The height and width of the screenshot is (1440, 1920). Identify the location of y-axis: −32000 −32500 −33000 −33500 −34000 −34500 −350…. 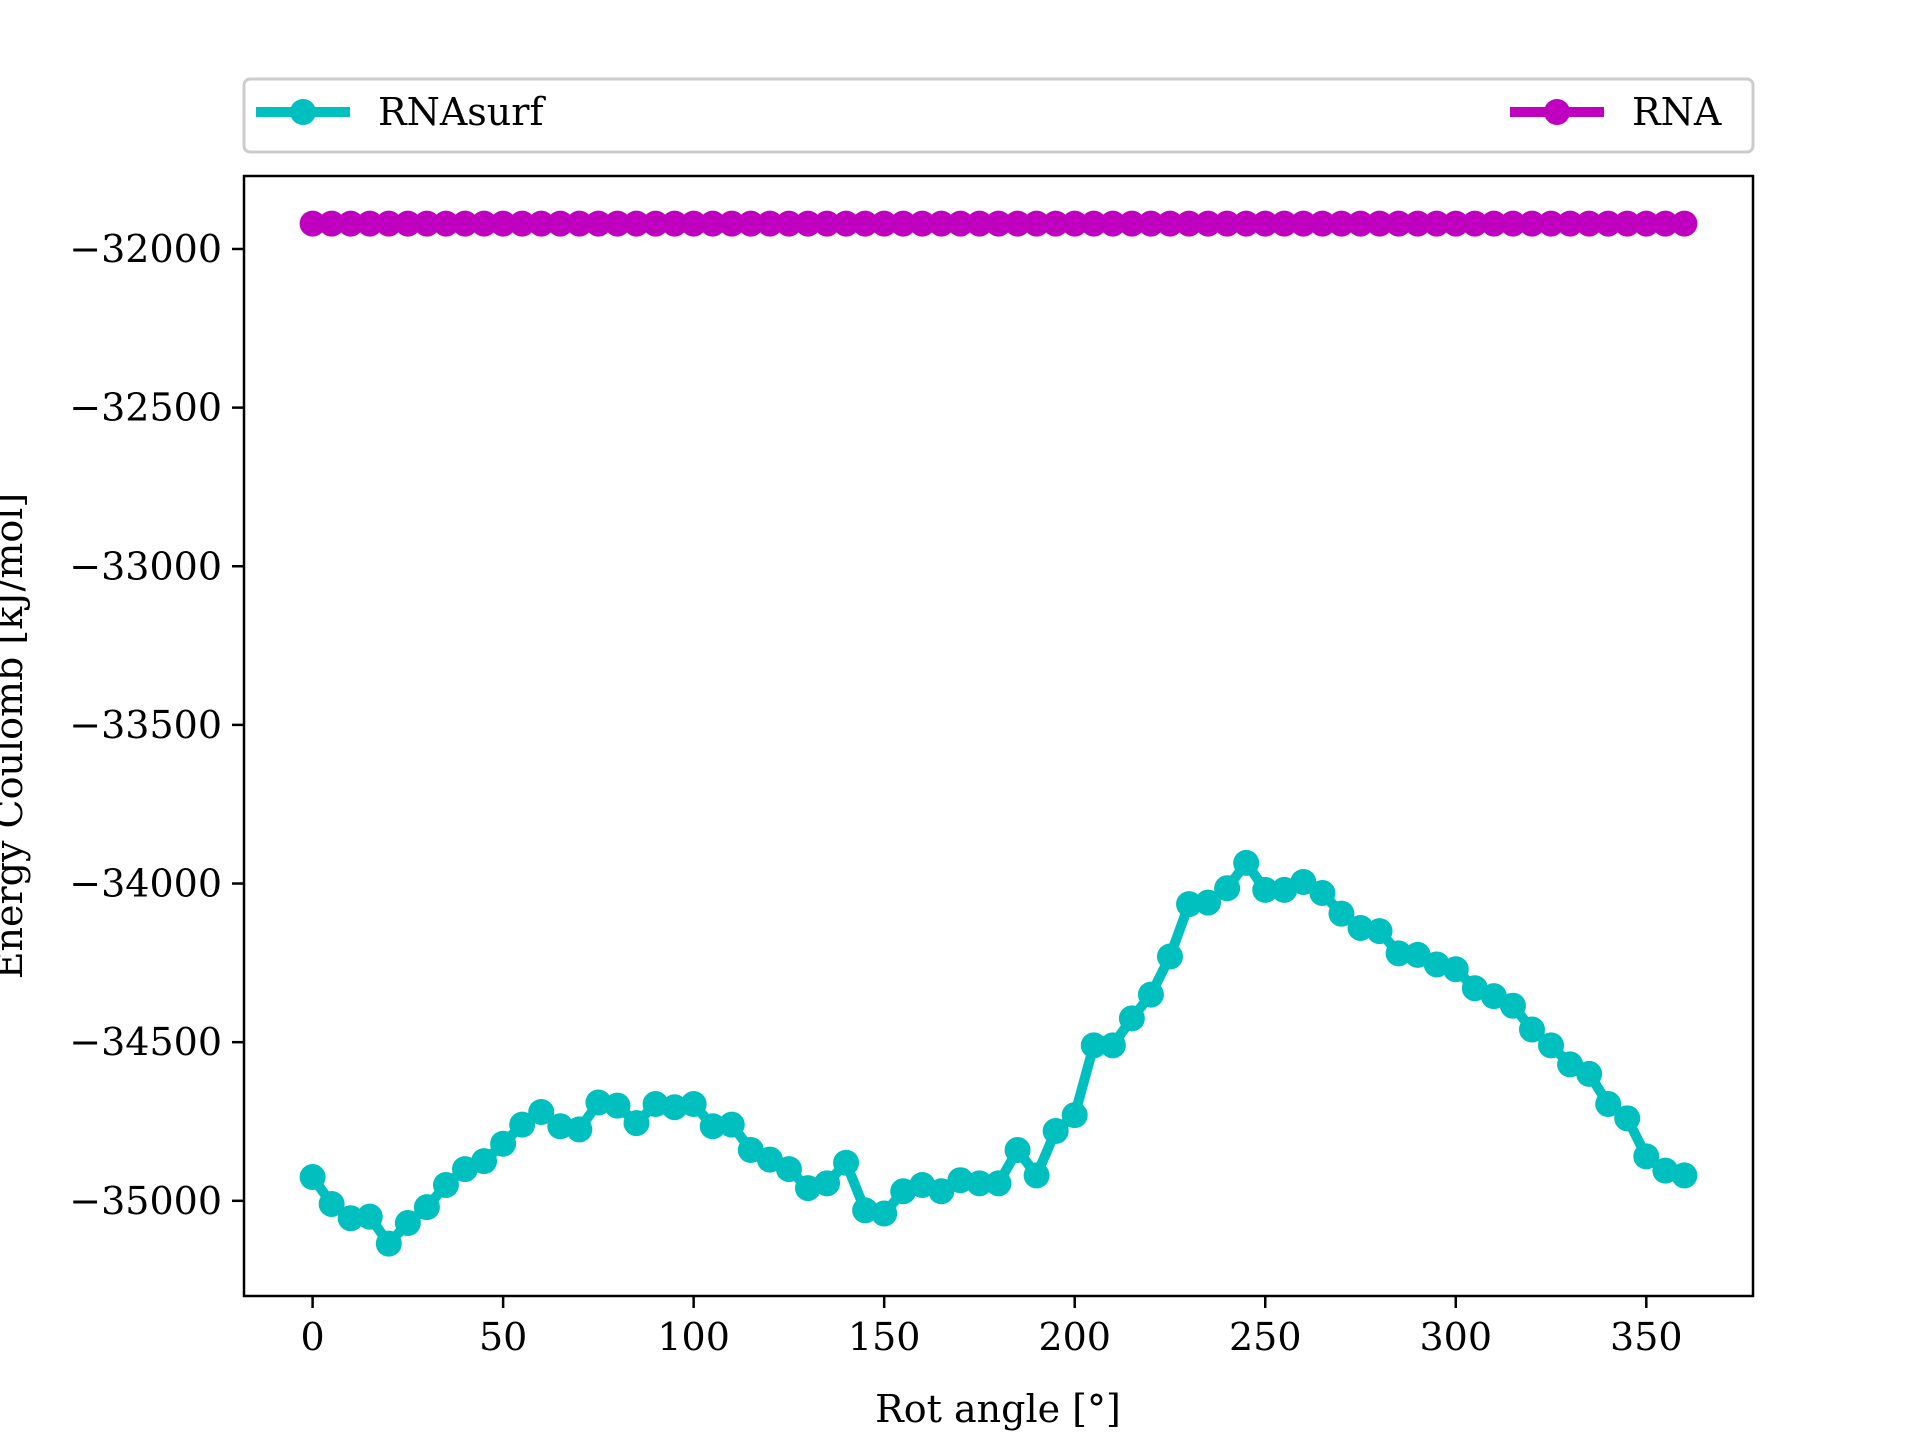
(156, 725).